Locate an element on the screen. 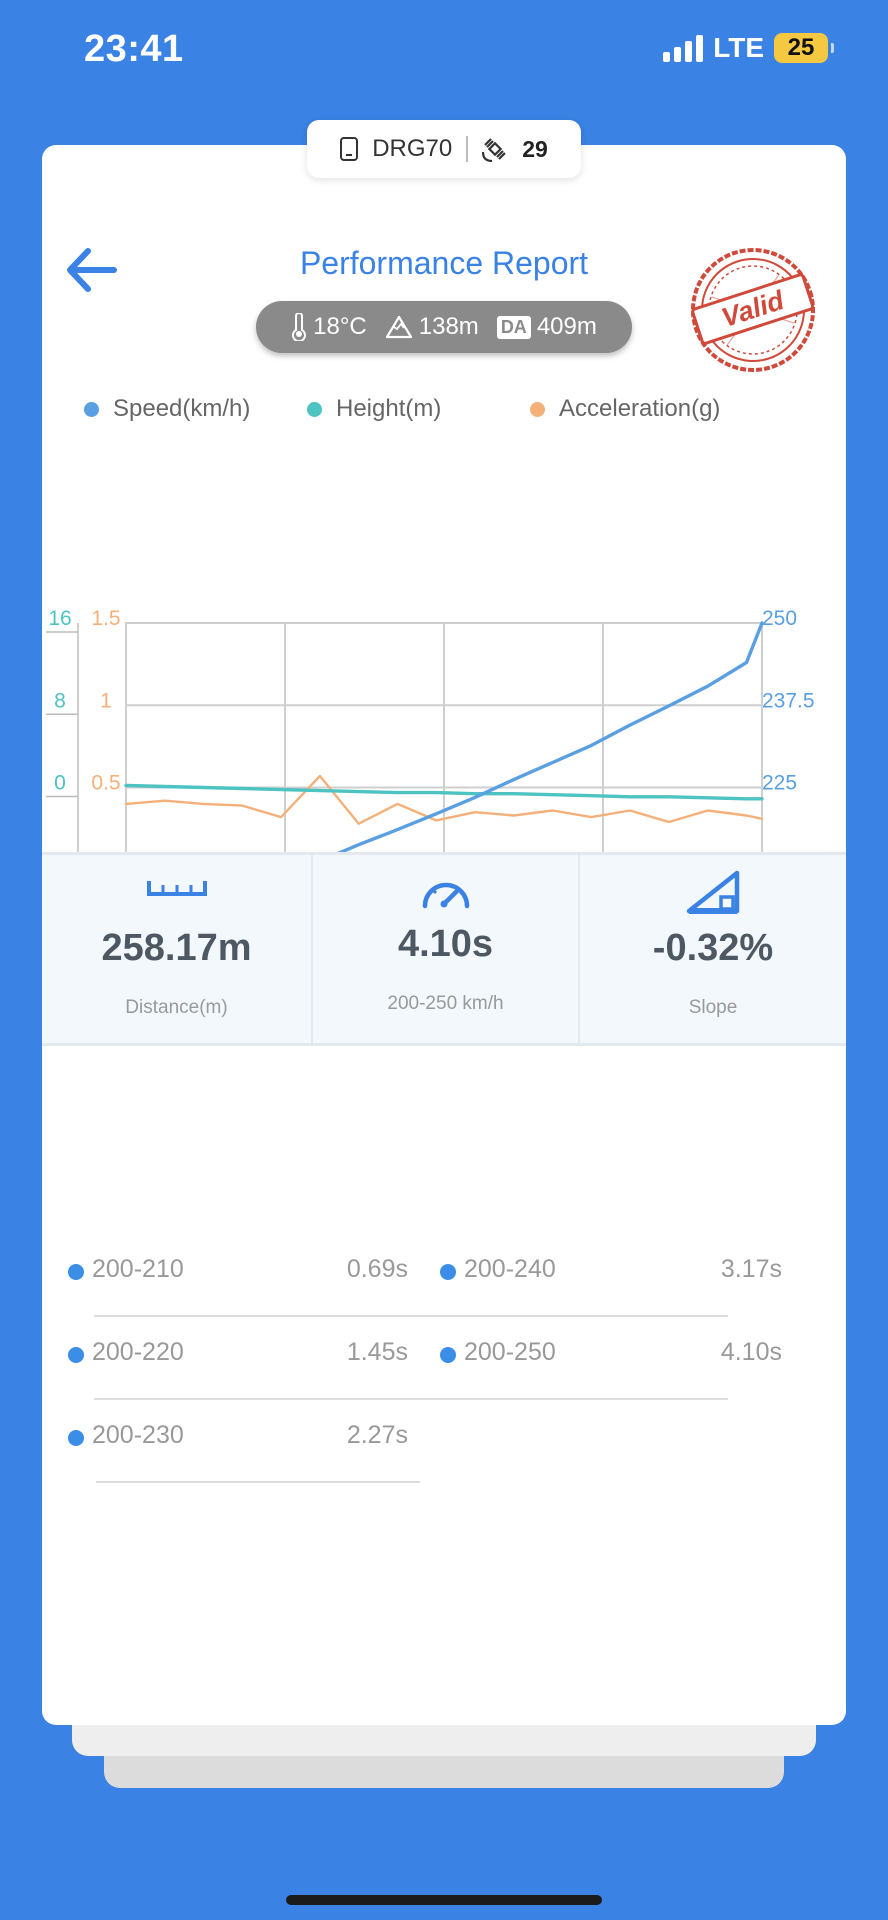  split-row: 200-210 0.69s is located at coordinates (244, 1293).